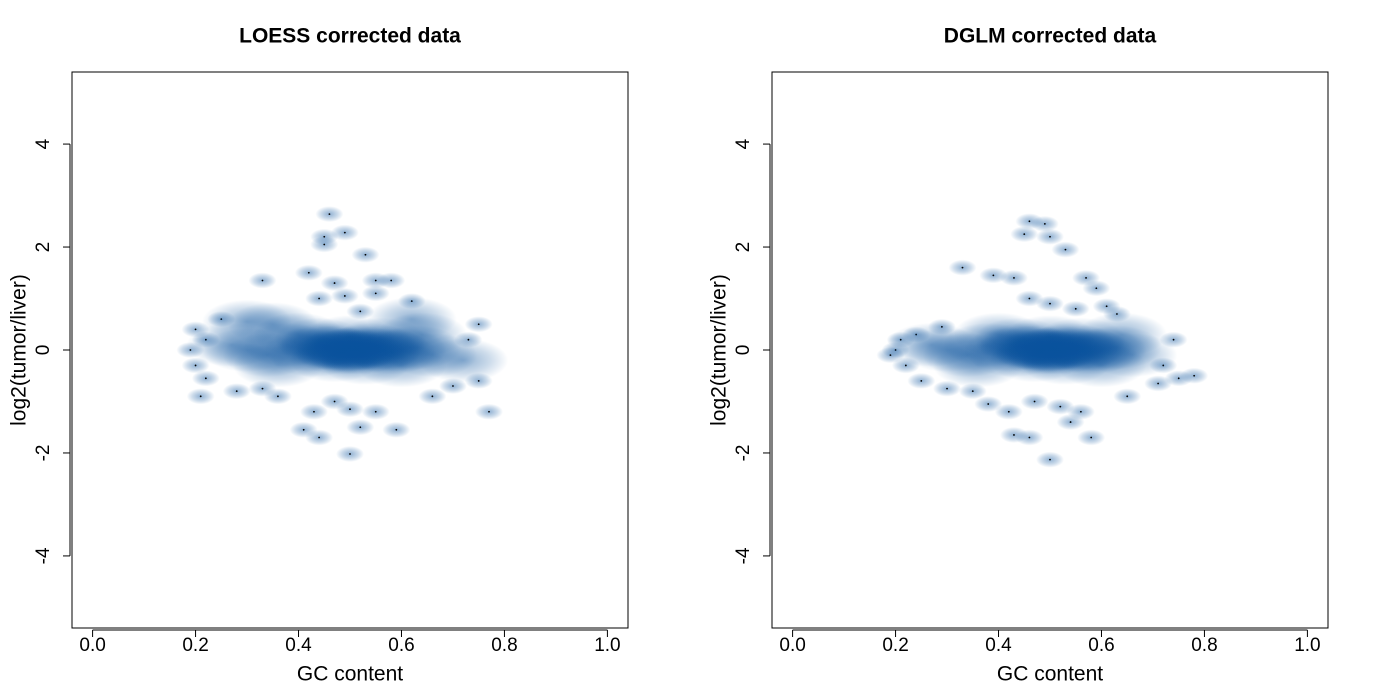 Image resolution: width=1400 pixels, height=700 pixels. I want to click on chart-title: DGLM corrected data, so click(1050, 36).